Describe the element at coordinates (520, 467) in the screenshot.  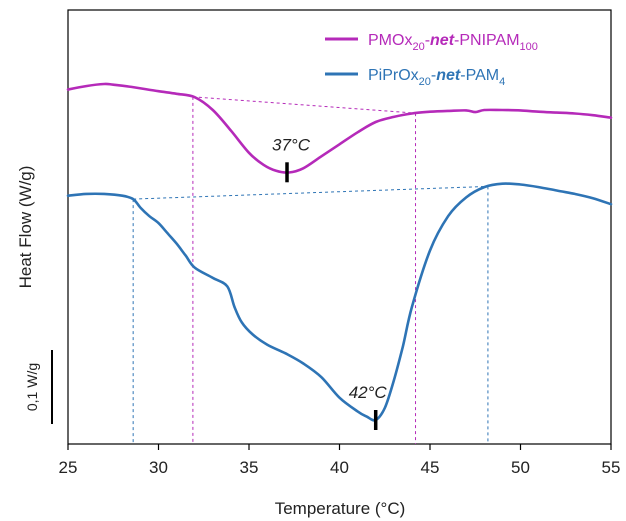
I see `x-tick-label: 50` at that location.